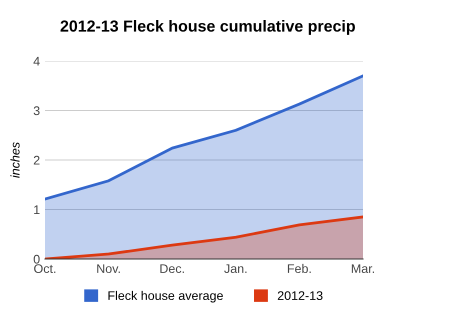 Image resolution: width=450 pixels, height=320 pixels. I want to click on x-tick-label: Mar., so click(363, 269).